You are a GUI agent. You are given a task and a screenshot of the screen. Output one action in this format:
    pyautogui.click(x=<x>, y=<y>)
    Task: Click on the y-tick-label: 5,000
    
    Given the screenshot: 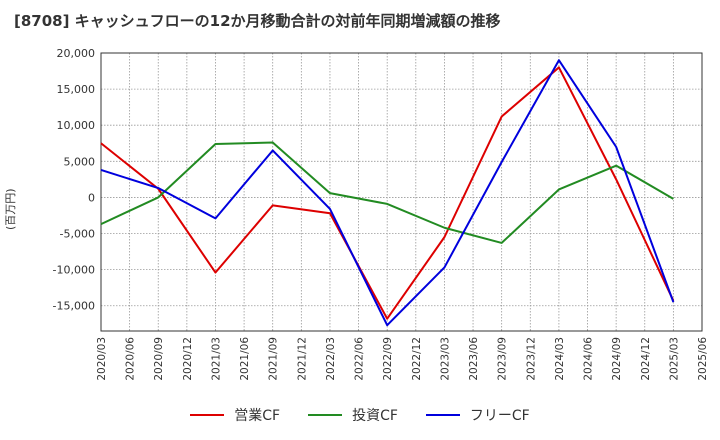 What is the action you would take?
    pyautogui.click(x=80, y=161)
    